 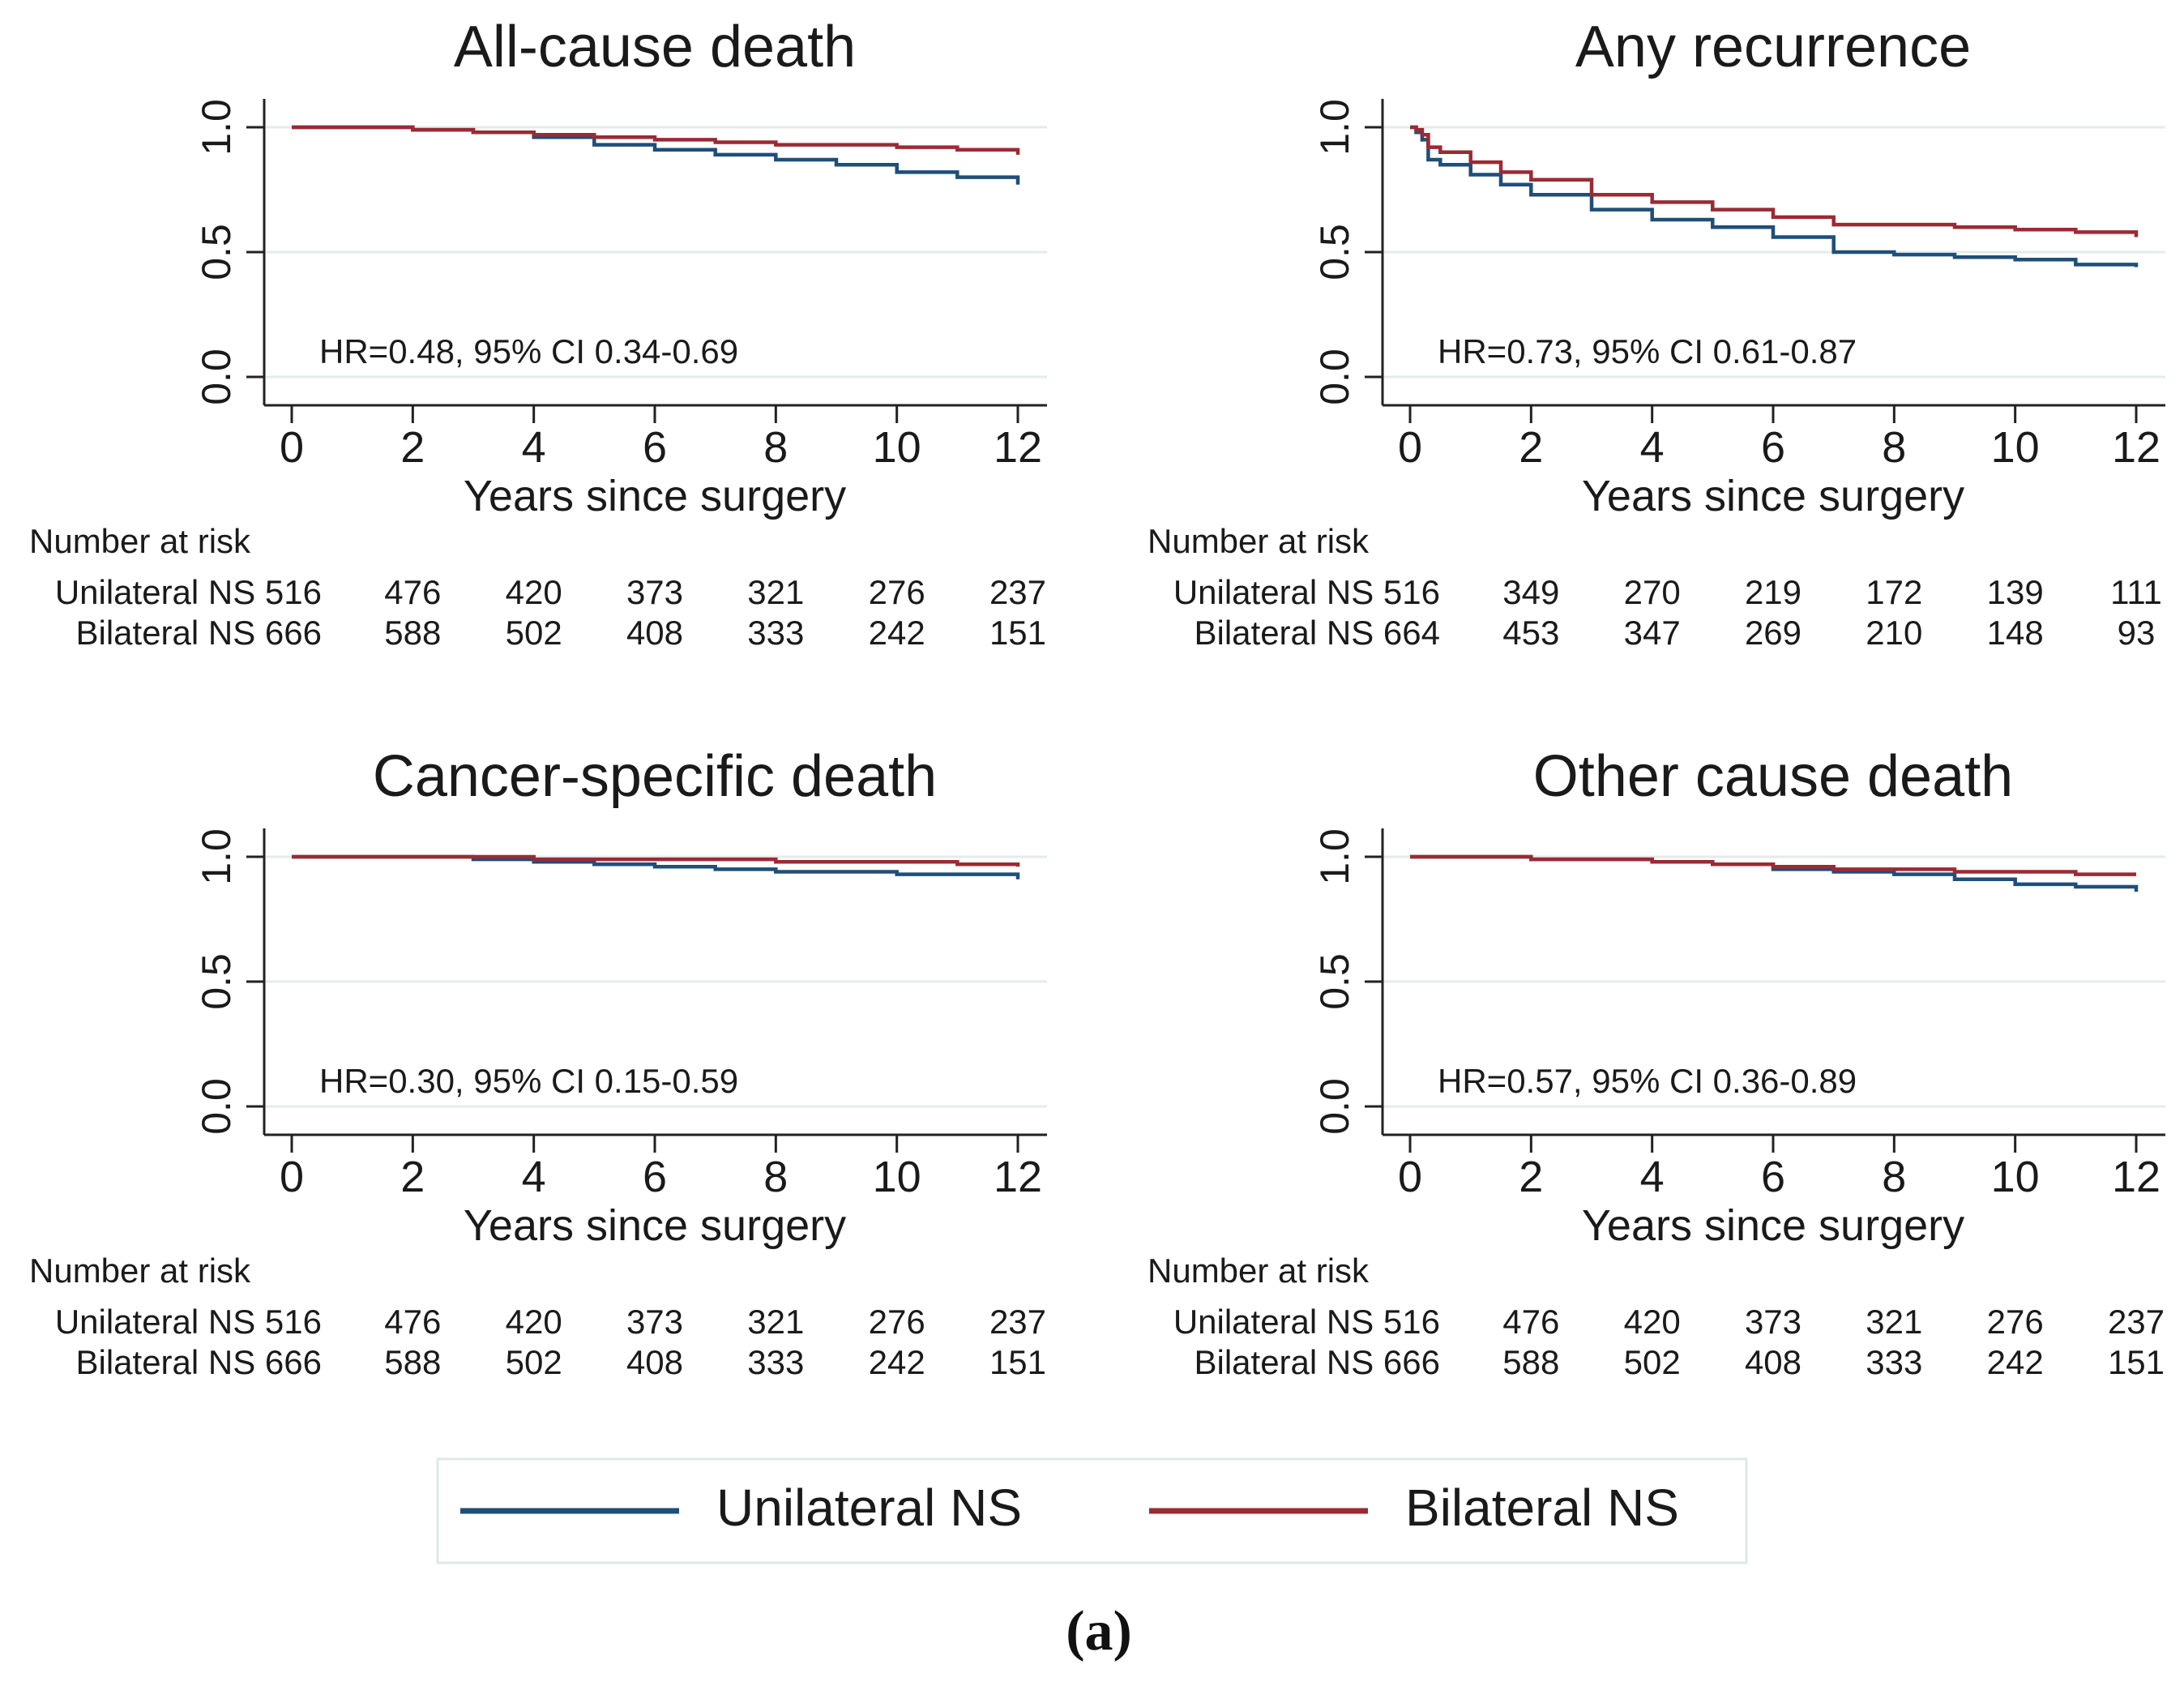 I want to click on risk-value: 219, so click(x=1773, y=592).